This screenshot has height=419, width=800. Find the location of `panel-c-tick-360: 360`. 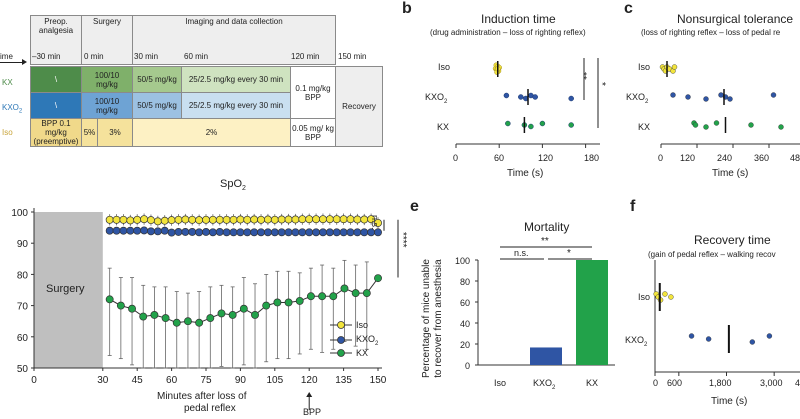

panel-c-tick-360: 360 is located at coordinates (762, 158).